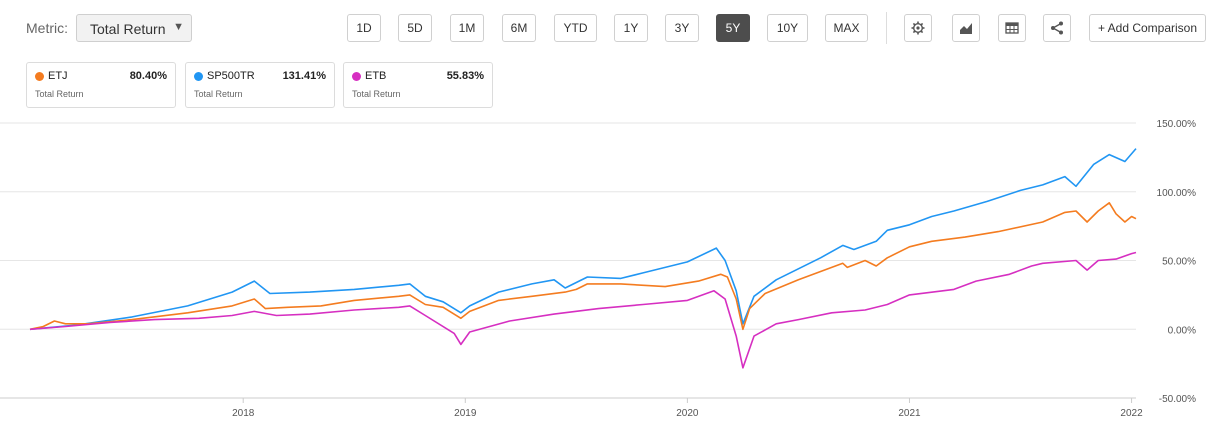  Describe the element at coordinates (909, 413) in the screenshot. I see `x-tick-label: 2021` at that location.